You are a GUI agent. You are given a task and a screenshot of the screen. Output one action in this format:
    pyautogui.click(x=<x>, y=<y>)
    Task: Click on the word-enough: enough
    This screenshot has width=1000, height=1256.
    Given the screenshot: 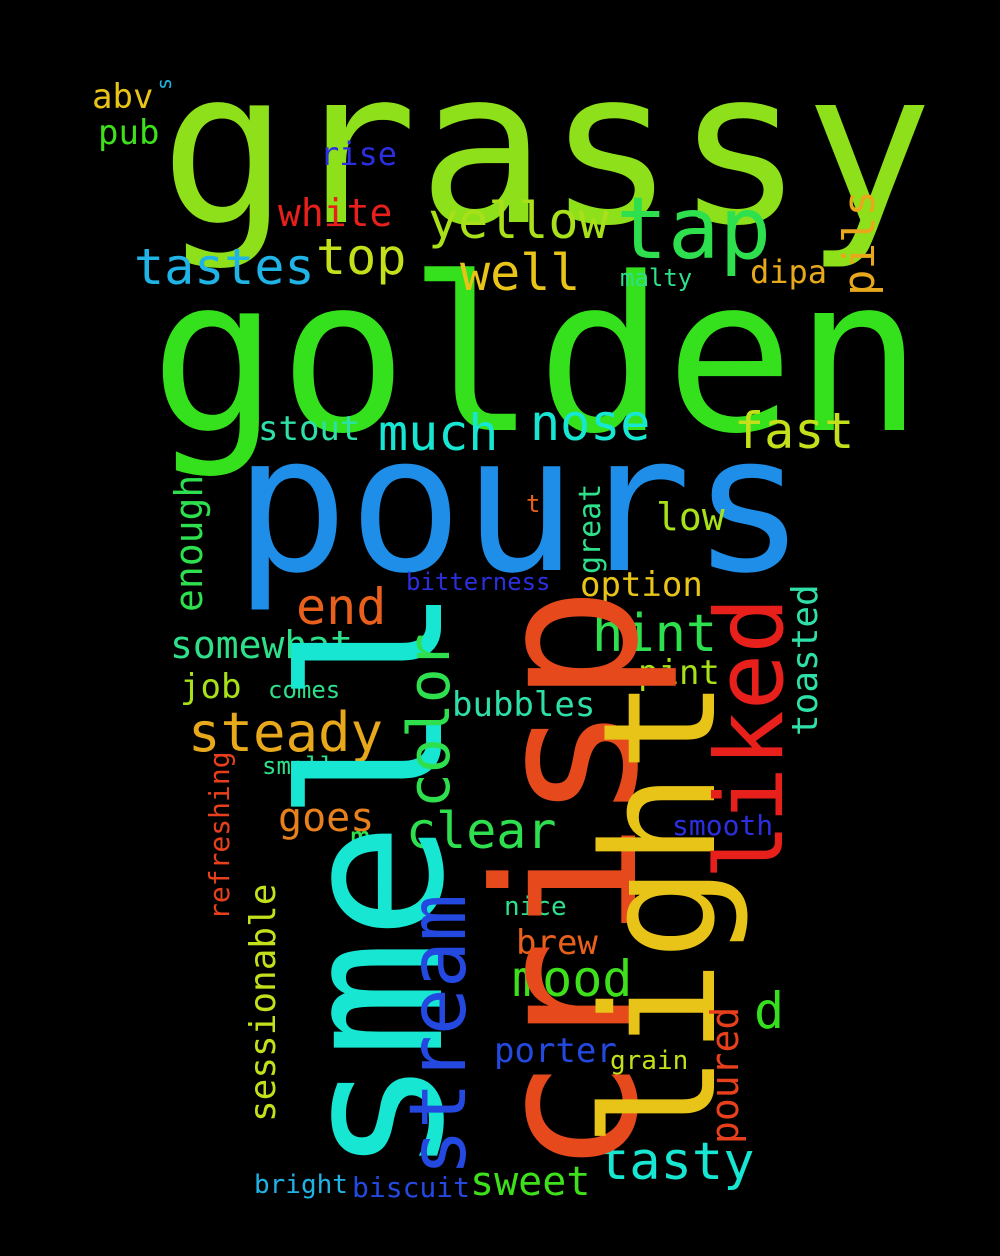 What is the action you would take?
    pyautogui.click(x=189, y=543)
    